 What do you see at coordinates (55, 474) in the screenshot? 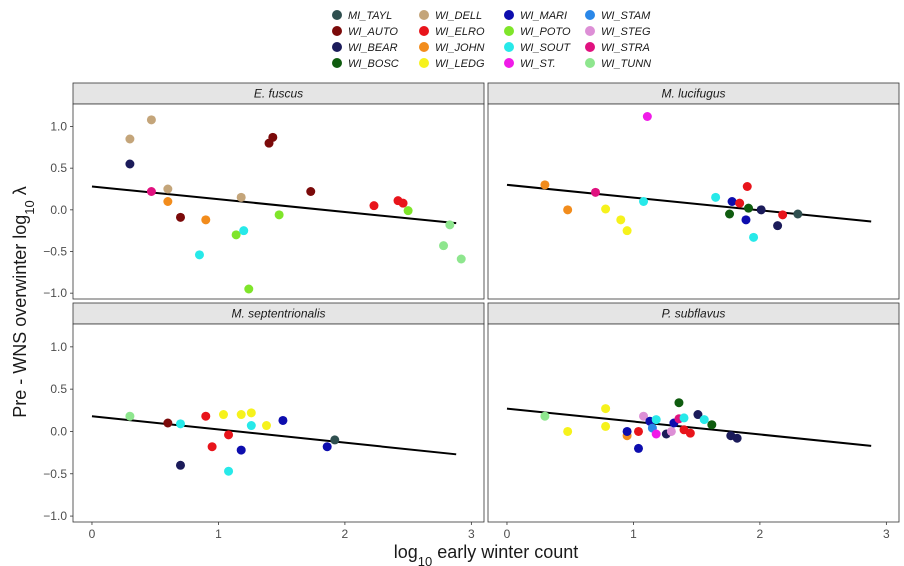
I see `y-tick-label: −0.5` at bounding box center [55, 474].